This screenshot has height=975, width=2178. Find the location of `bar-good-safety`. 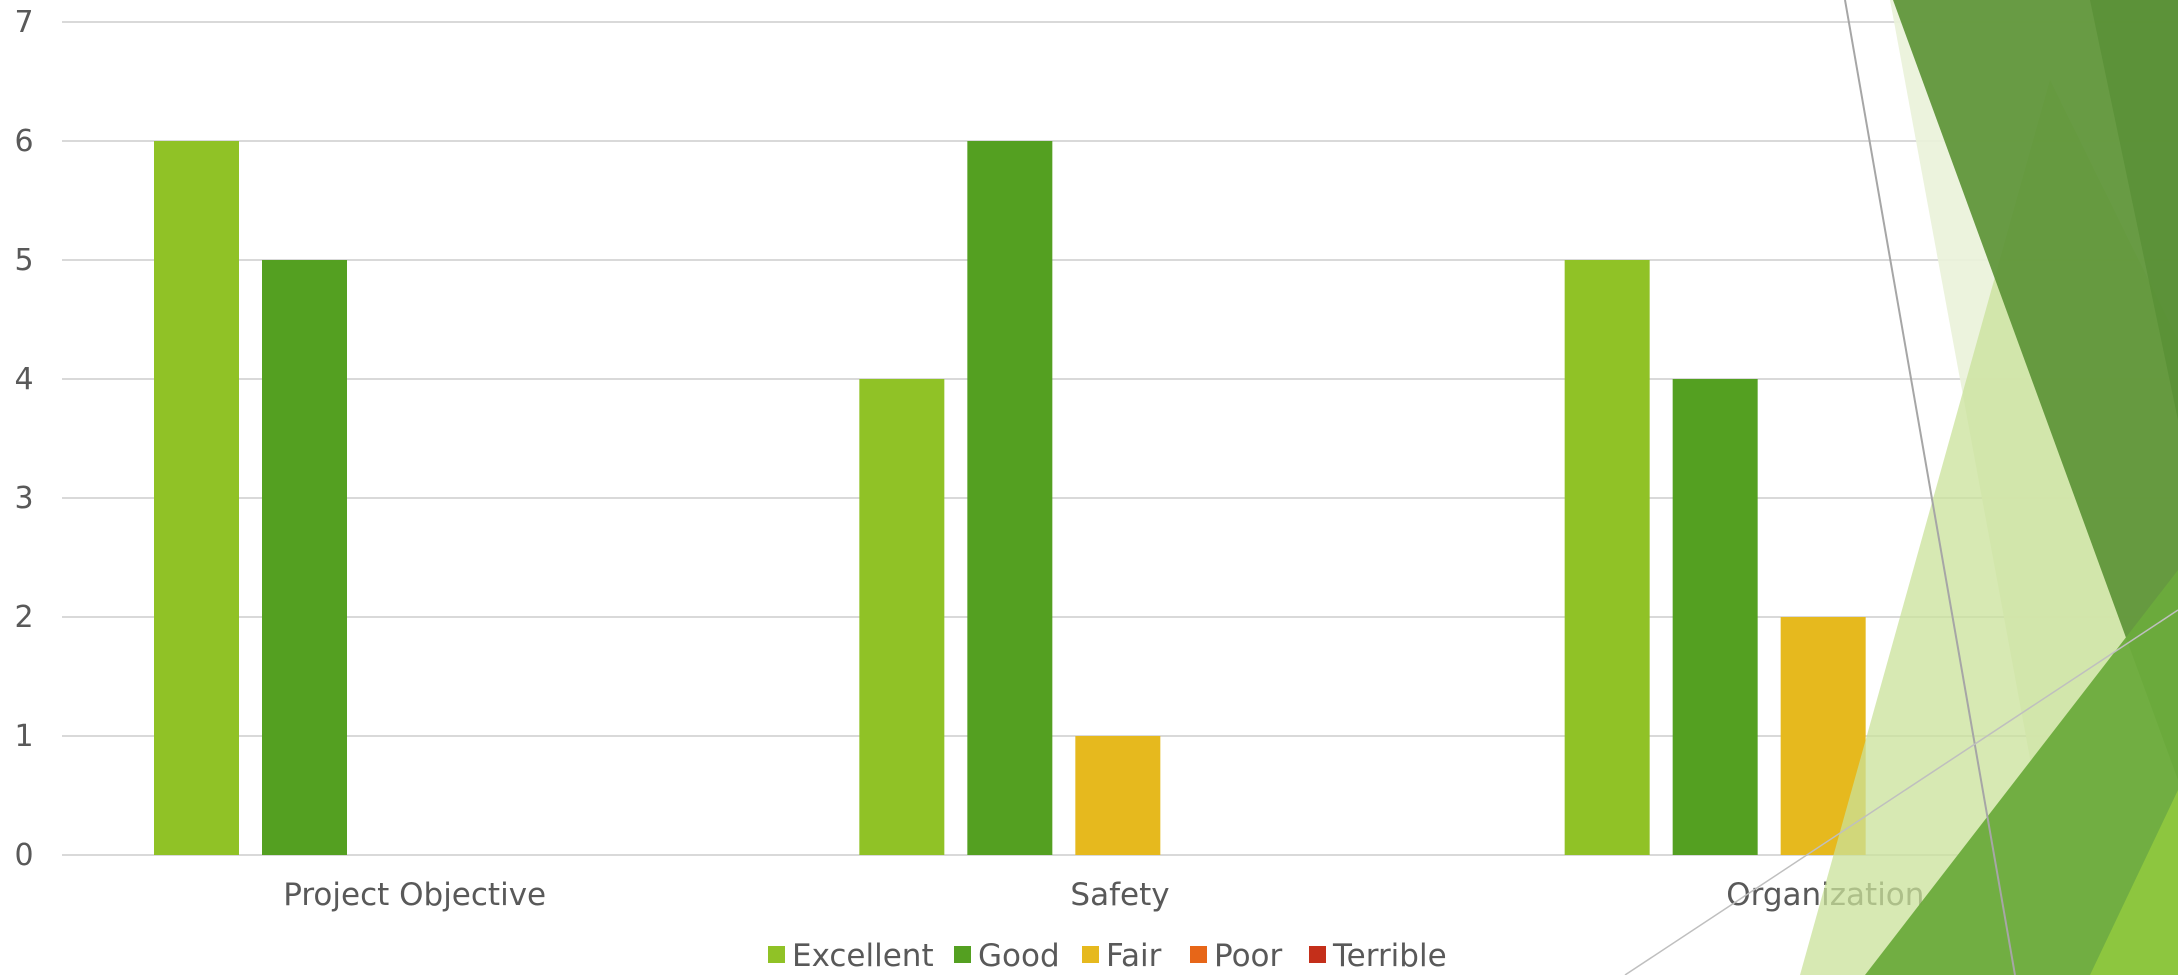

bar-good-safety is located at coordinates (1010, 498).